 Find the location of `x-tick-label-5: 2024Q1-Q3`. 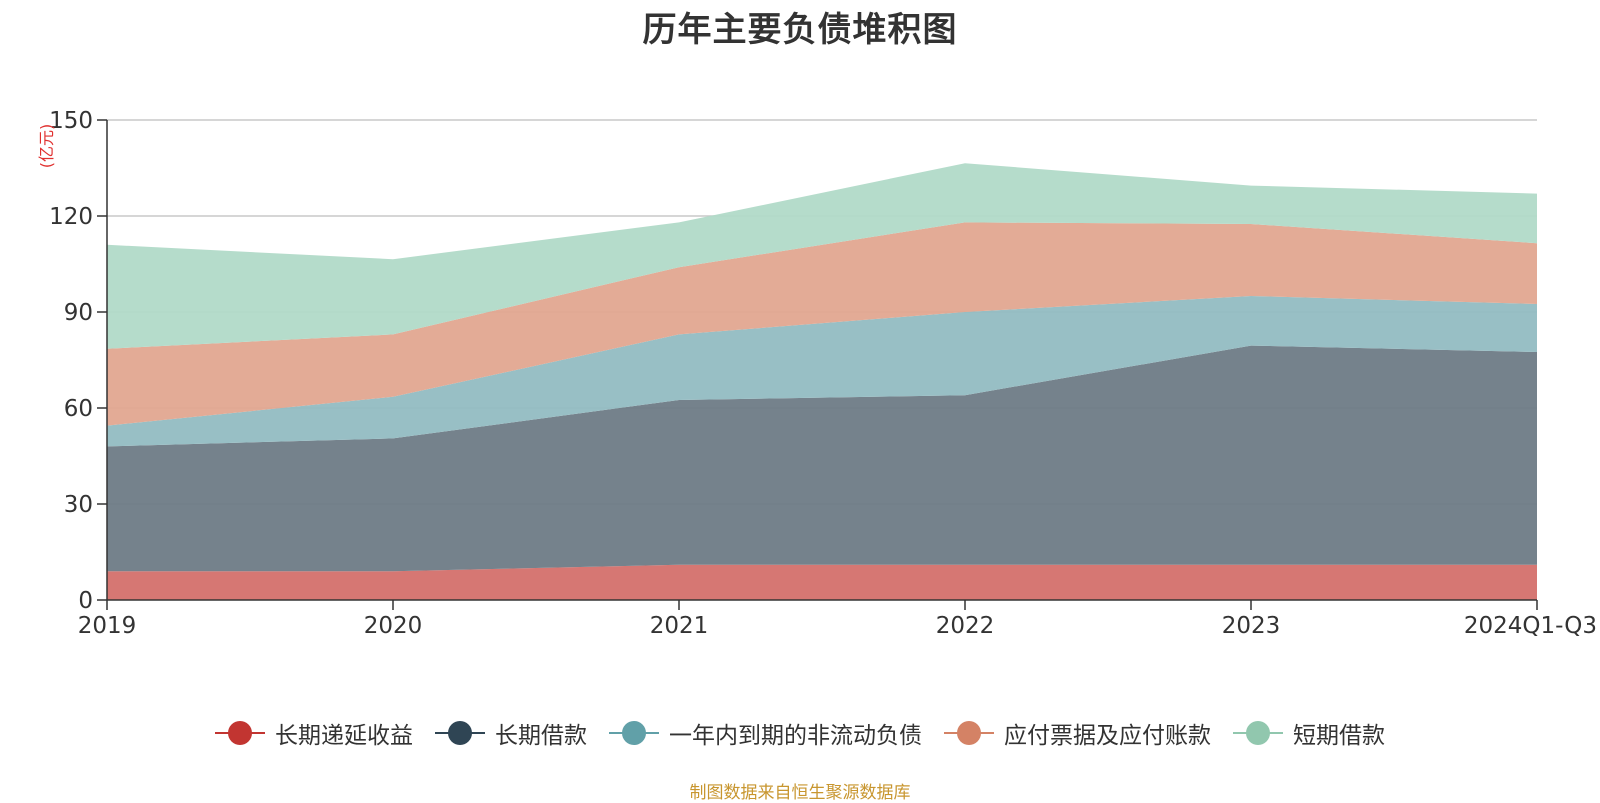

x-tick-label-5: 2024Q1-Q3 is located at coordinates (1530, 626).